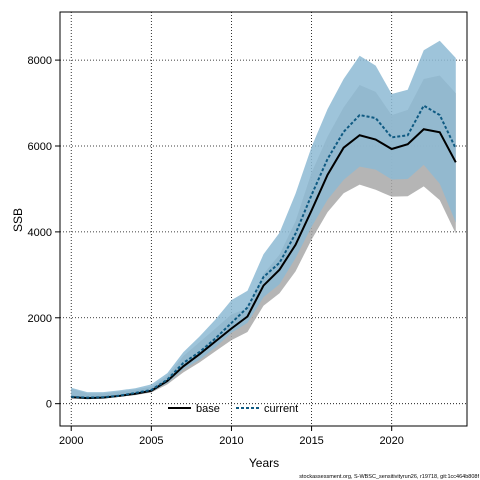 This screenshot has width=480, height=480. What do you see at coordinates (311, 441) in the screenshot?
I see `x-tick-label: 2015` at bounding box center [311, 441].